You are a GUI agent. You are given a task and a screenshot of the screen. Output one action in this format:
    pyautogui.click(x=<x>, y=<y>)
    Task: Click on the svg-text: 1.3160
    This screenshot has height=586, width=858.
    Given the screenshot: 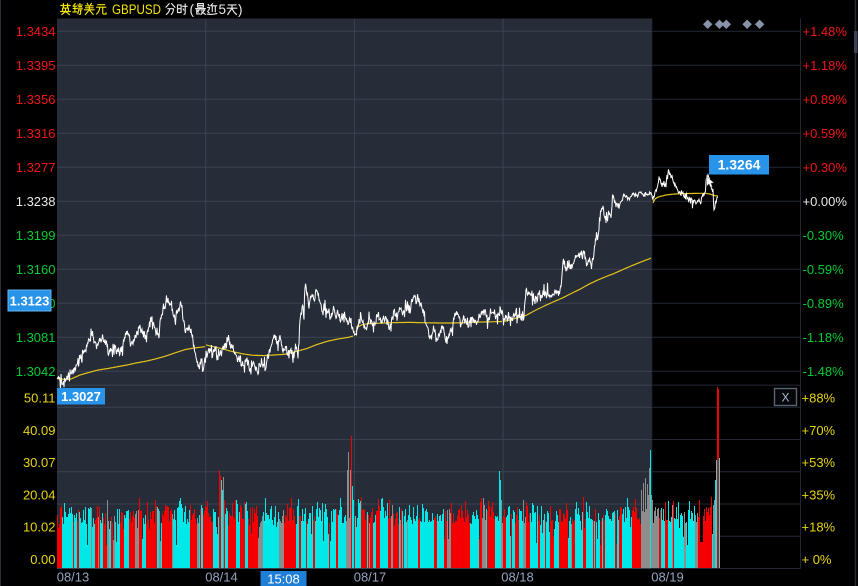 What is the action you would take?
    pyautogui.click(x=36, y=269)
    